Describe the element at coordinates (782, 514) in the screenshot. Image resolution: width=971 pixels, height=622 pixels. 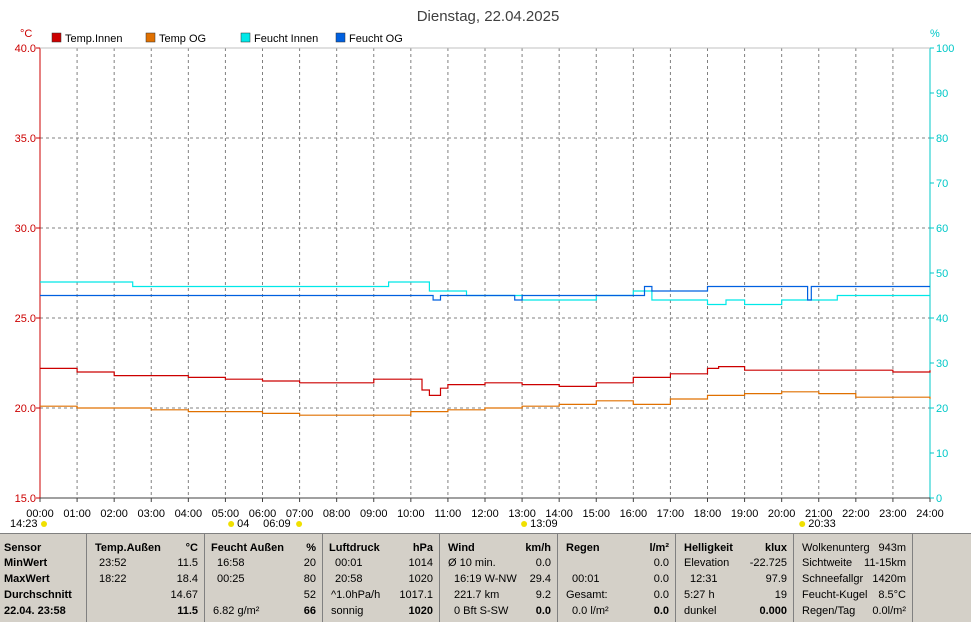
I see `x-tick-label: 20:00` at that location.